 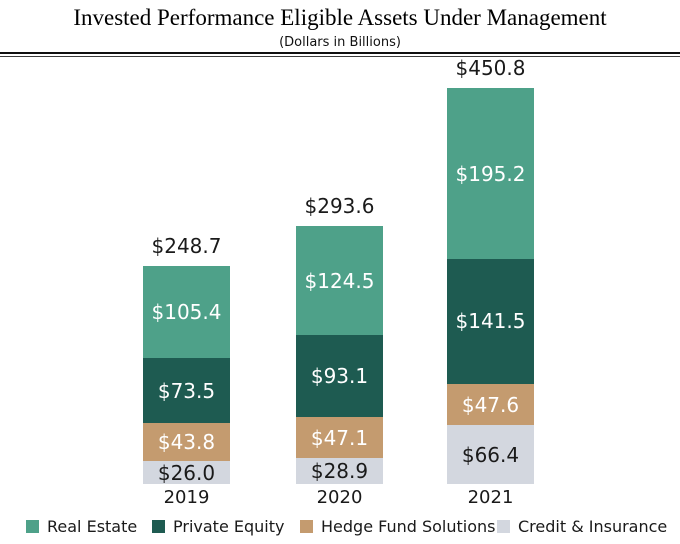 I want to click on bar-segment-real-estate: $195.2, so click(x=490, y=174).